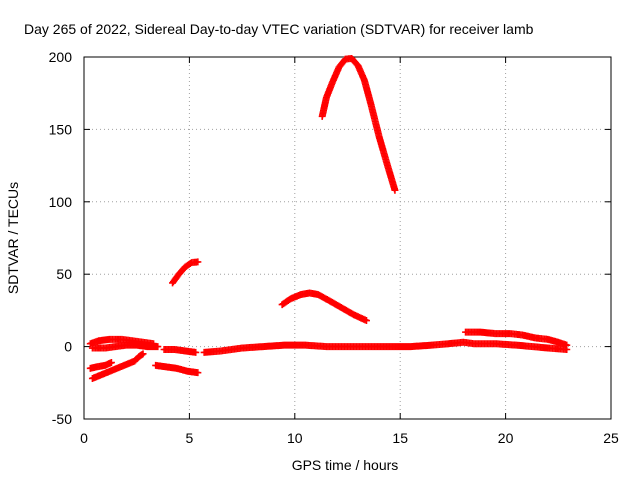 The width and height of the screenshot is (640, 480). I want to click on series-arc-mid-left, so click(185, 272).